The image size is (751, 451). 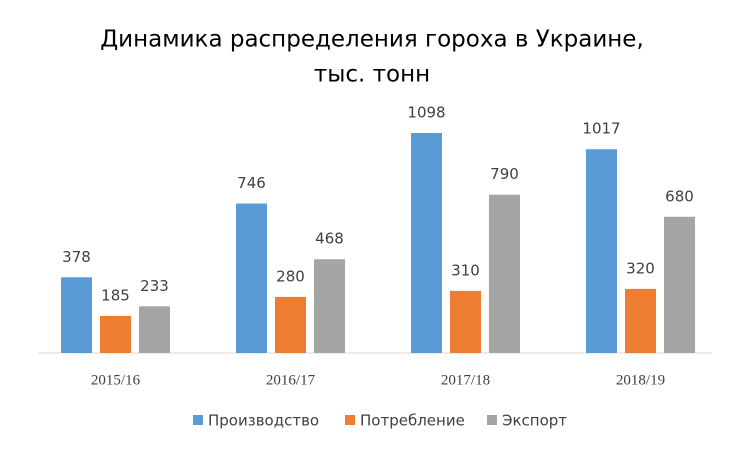 I want to click on chart-subtitle: тыс. тонн, so click(x=372, y=75).